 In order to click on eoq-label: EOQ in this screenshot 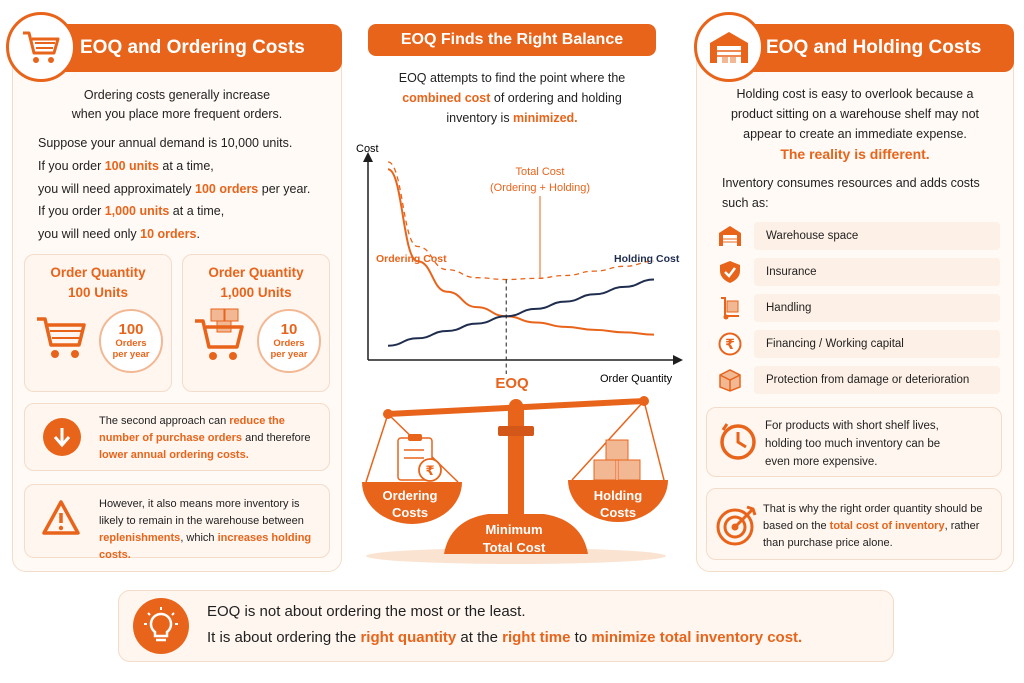, I will do `click(512, 383)`.